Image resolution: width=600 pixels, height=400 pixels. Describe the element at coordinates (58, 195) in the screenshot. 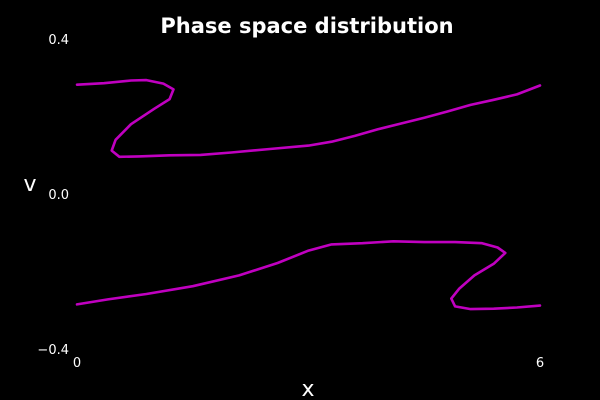

I see `y-tick-label: 0.0` at that location.